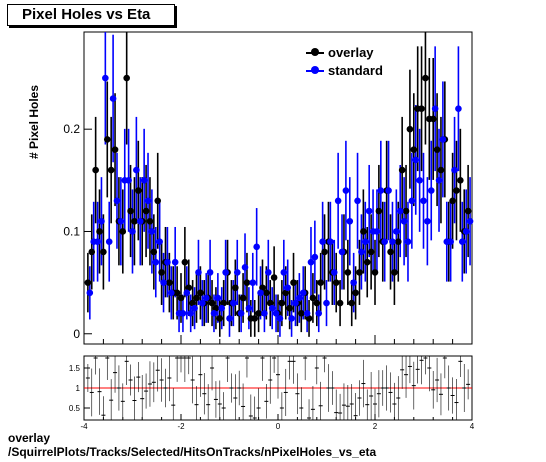  I want to click on legend-entry-standard: standard, so click(352, 71).